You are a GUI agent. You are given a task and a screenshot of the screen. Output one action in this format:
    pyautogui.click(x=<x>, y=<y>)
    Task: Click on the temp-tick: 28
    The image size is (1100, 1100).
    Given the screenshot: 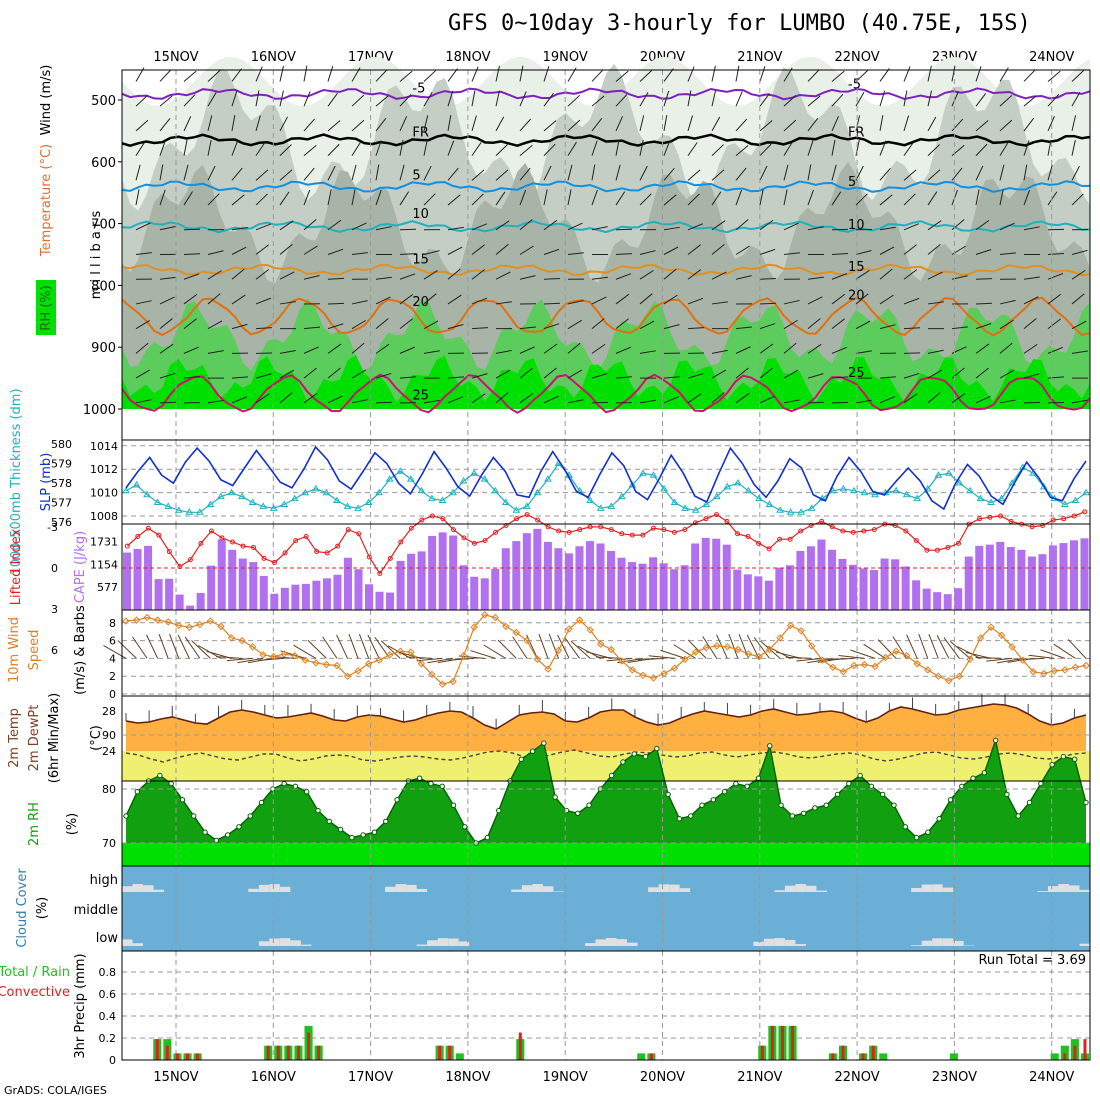 What is the action you would take?
    pyautogui.click(x=109, y=711)
    